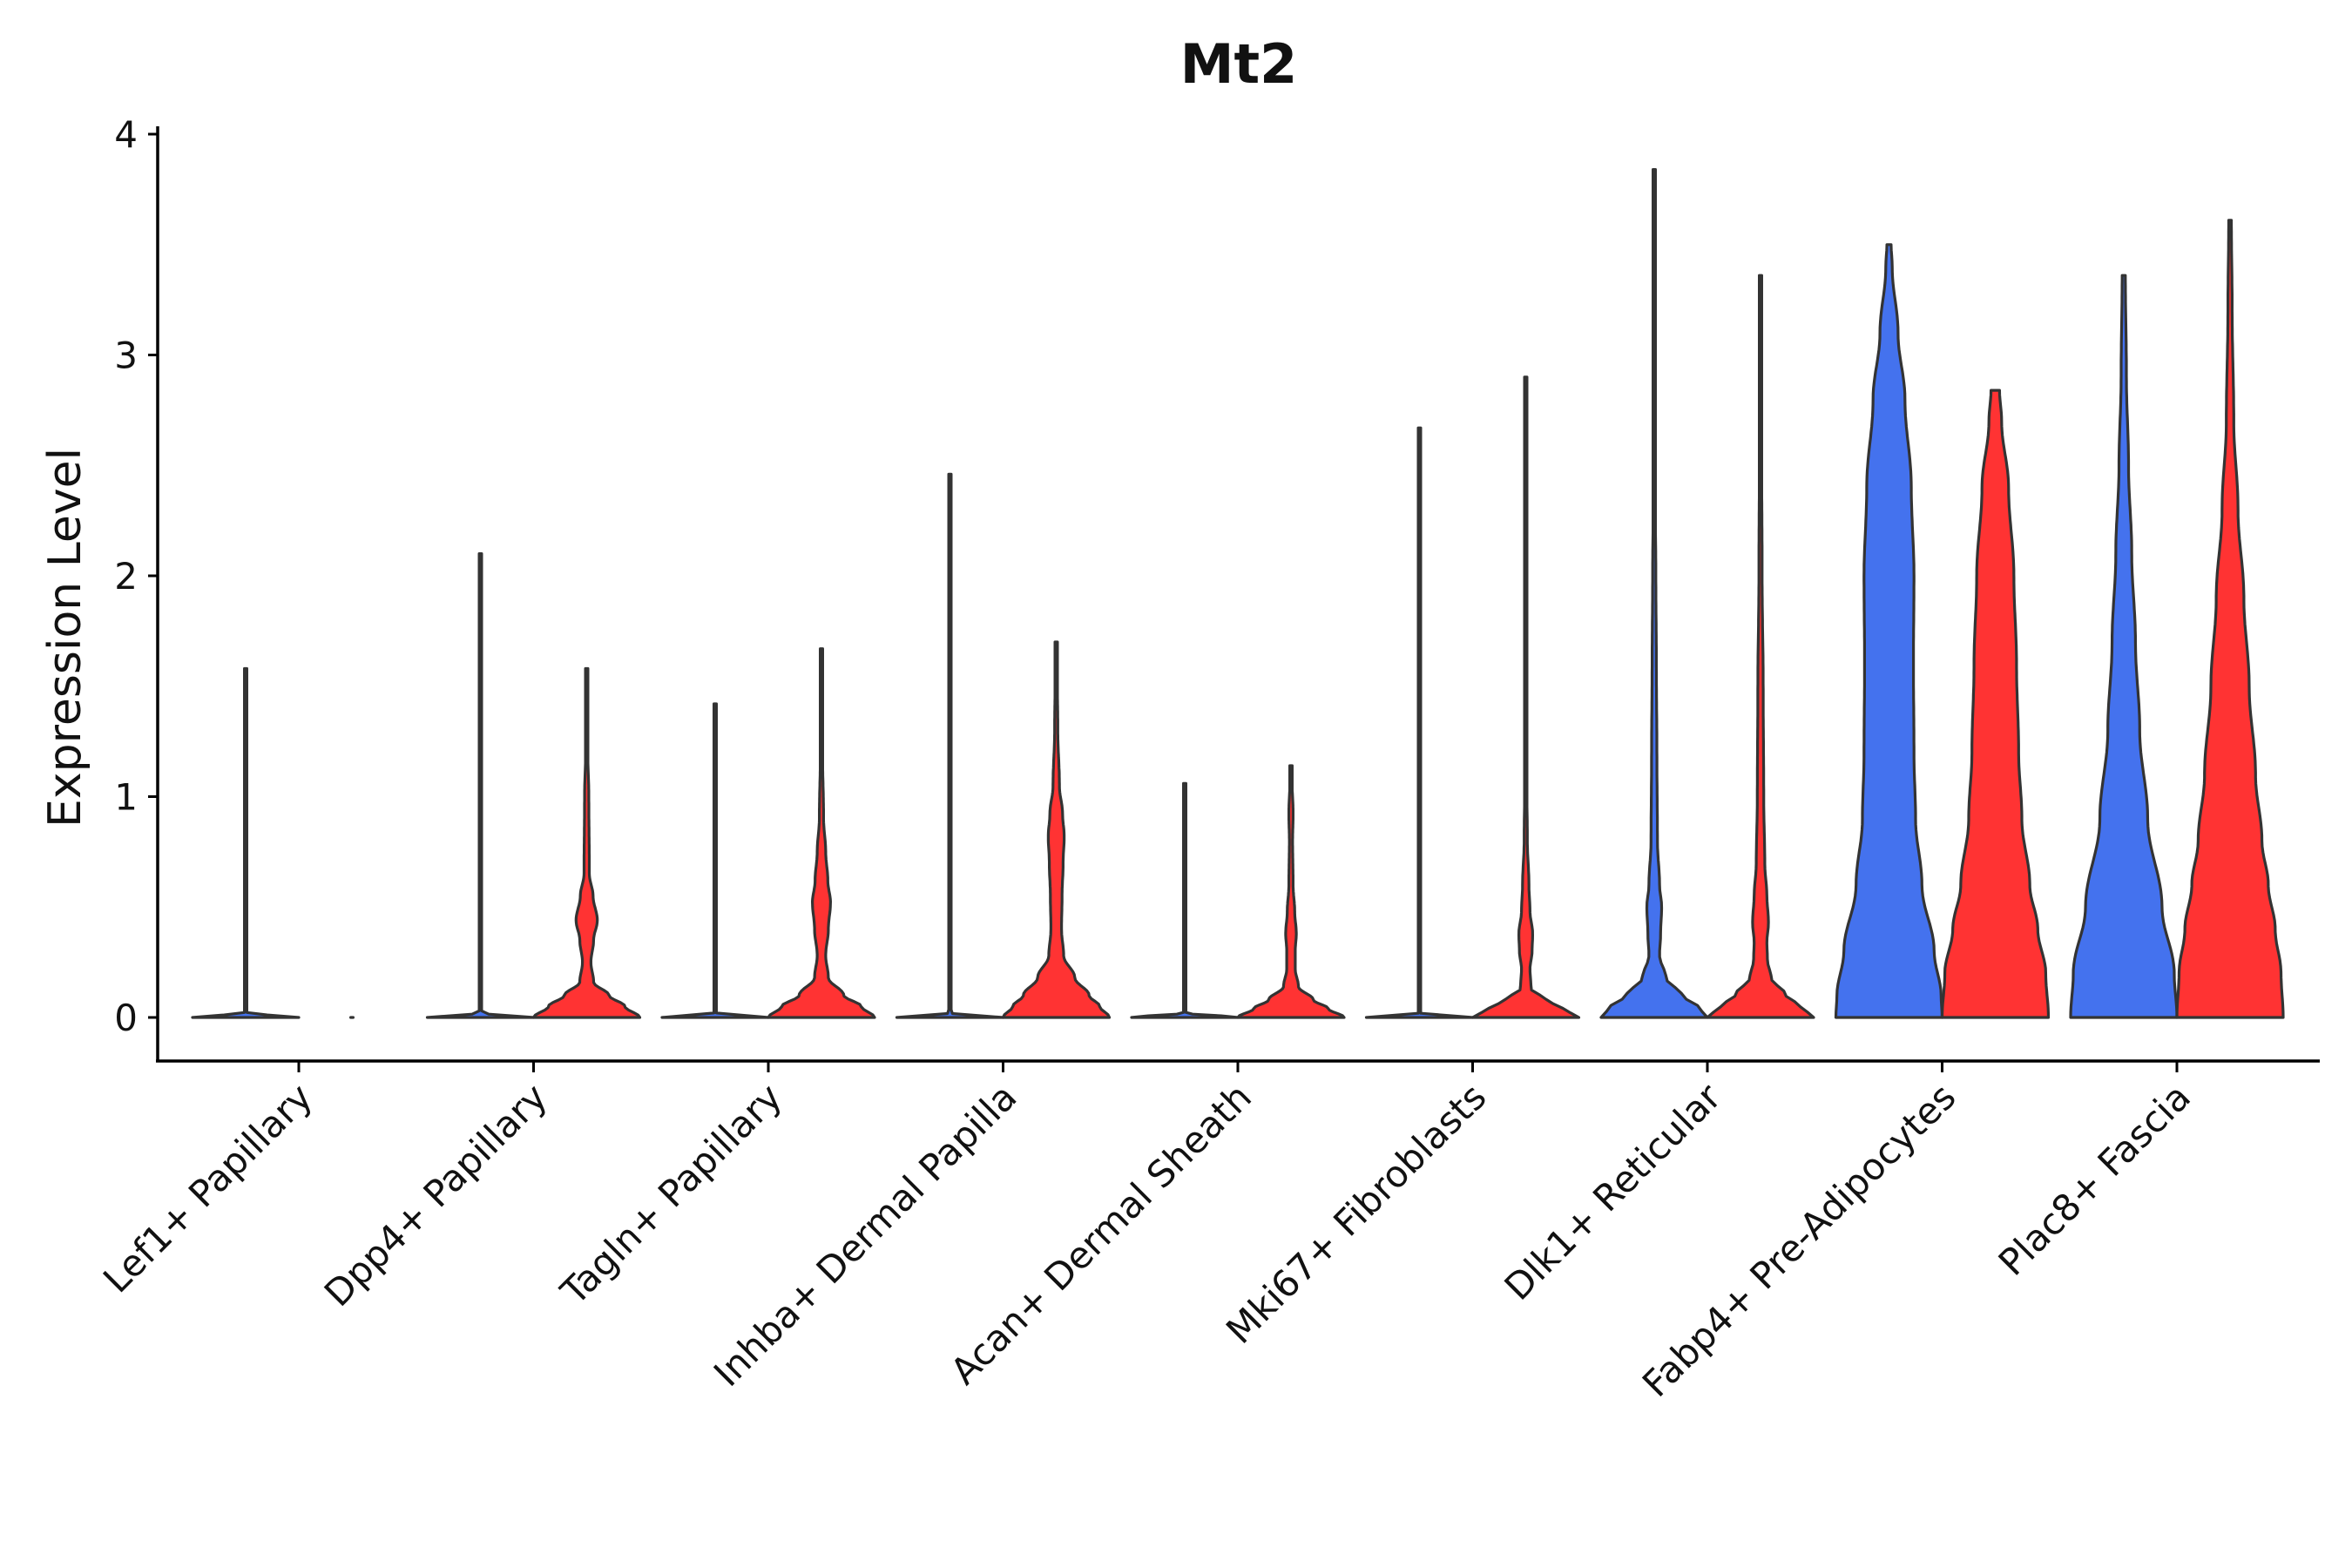 The image size is (2352, 1568). I want to click on y-ticks: 0 1 2 3 4, so click(136, 576).